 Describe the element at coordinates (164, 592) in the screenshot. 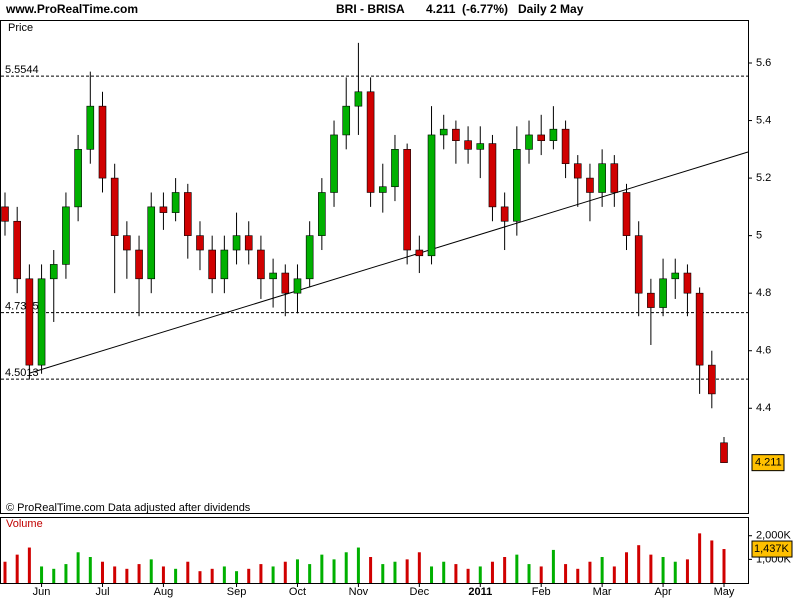

I see `x-tick-label: Aug` at that location.